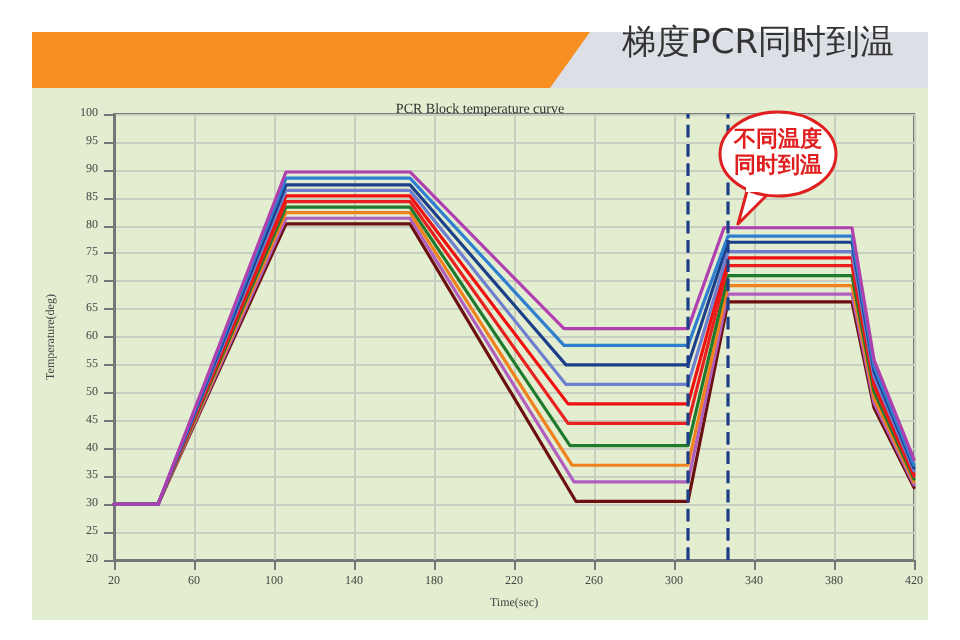  What do you see at coordinates (757, 43) in the screenshot?
I see `chart-title: 梯度PCR同时到温` at bounding box center [757, 43].